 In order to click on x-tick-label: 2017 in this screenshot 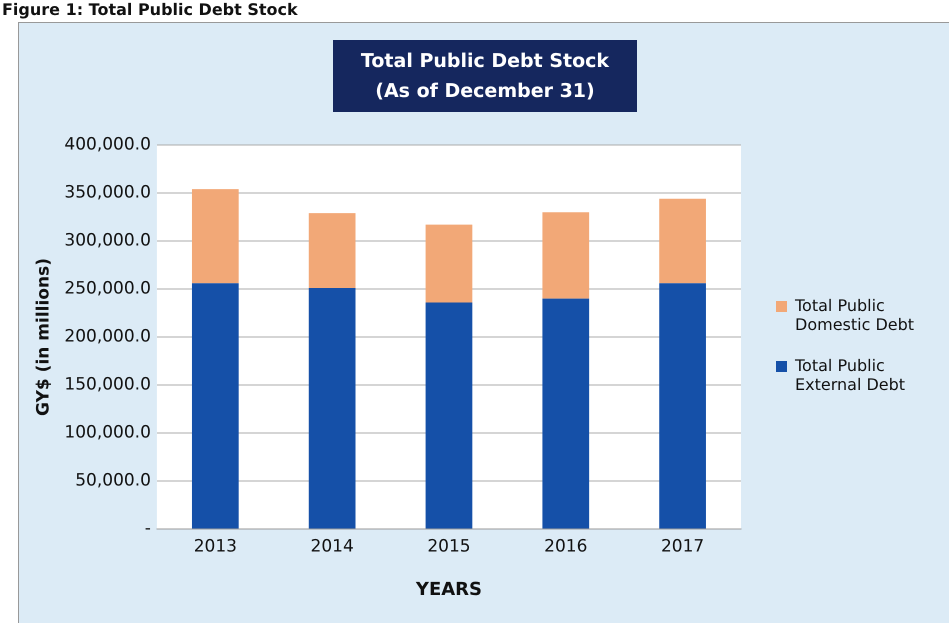, I will do `click(682, 546)`.